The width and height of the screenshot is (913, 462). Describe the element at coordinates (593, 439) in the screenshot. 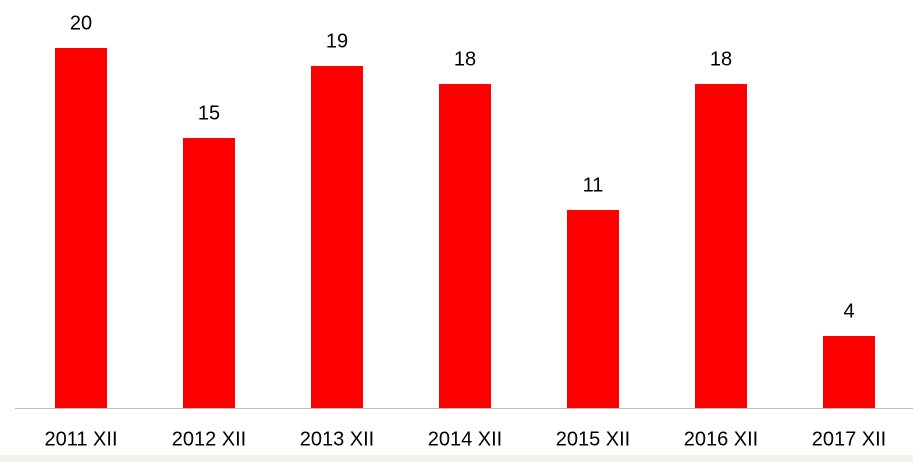

I see `x-tick-label: 2015 XII` at that location.